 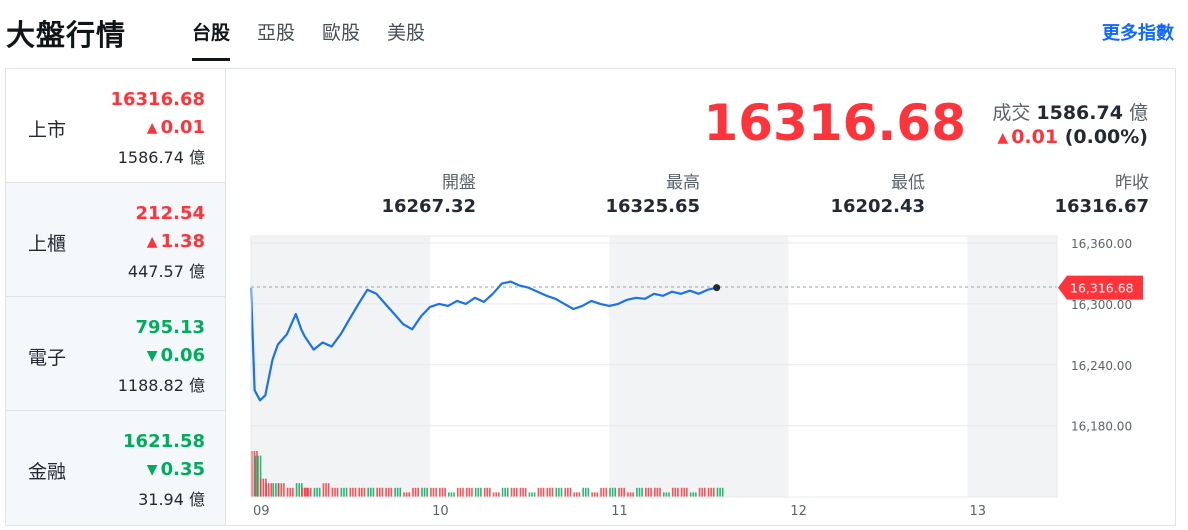 I want to click on more-indices-link: 更多指數, so click(x=1138, y=33).